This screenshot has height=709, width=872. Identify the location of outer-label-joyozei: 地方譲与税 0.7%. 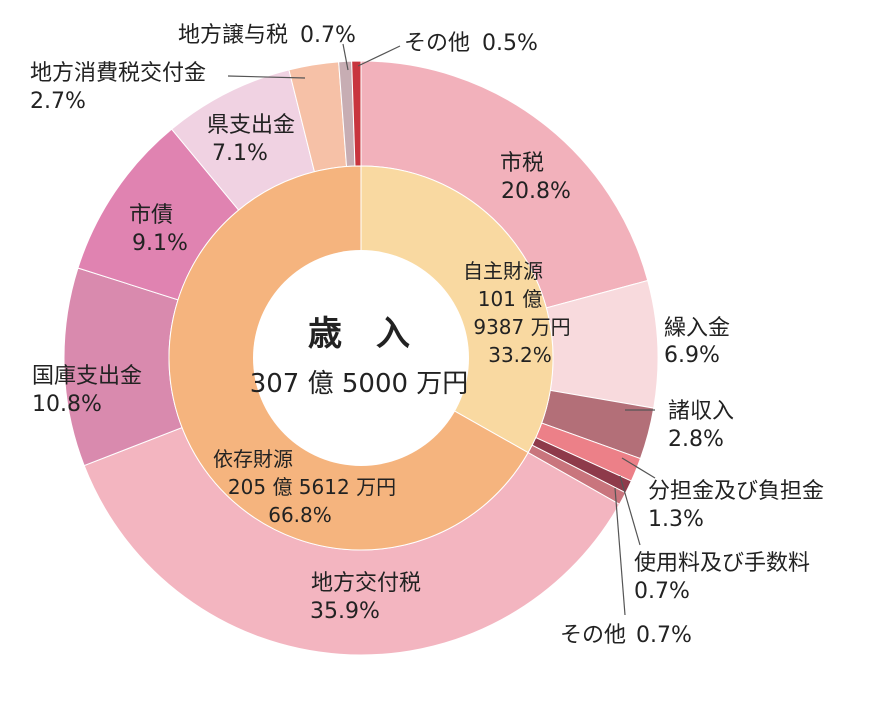
(267, 35).